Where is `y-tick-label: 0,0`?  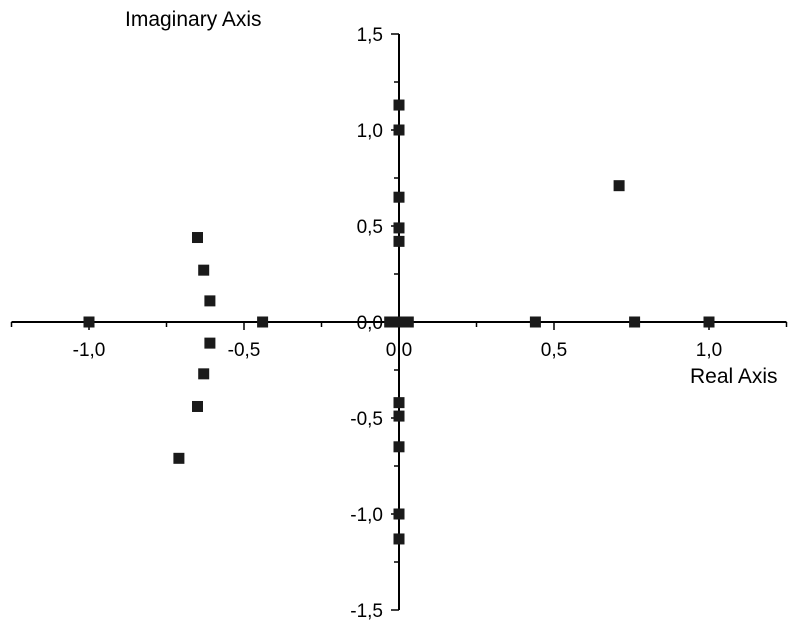
y-tick-label: 0,0 is located at coordinates (370, 323).